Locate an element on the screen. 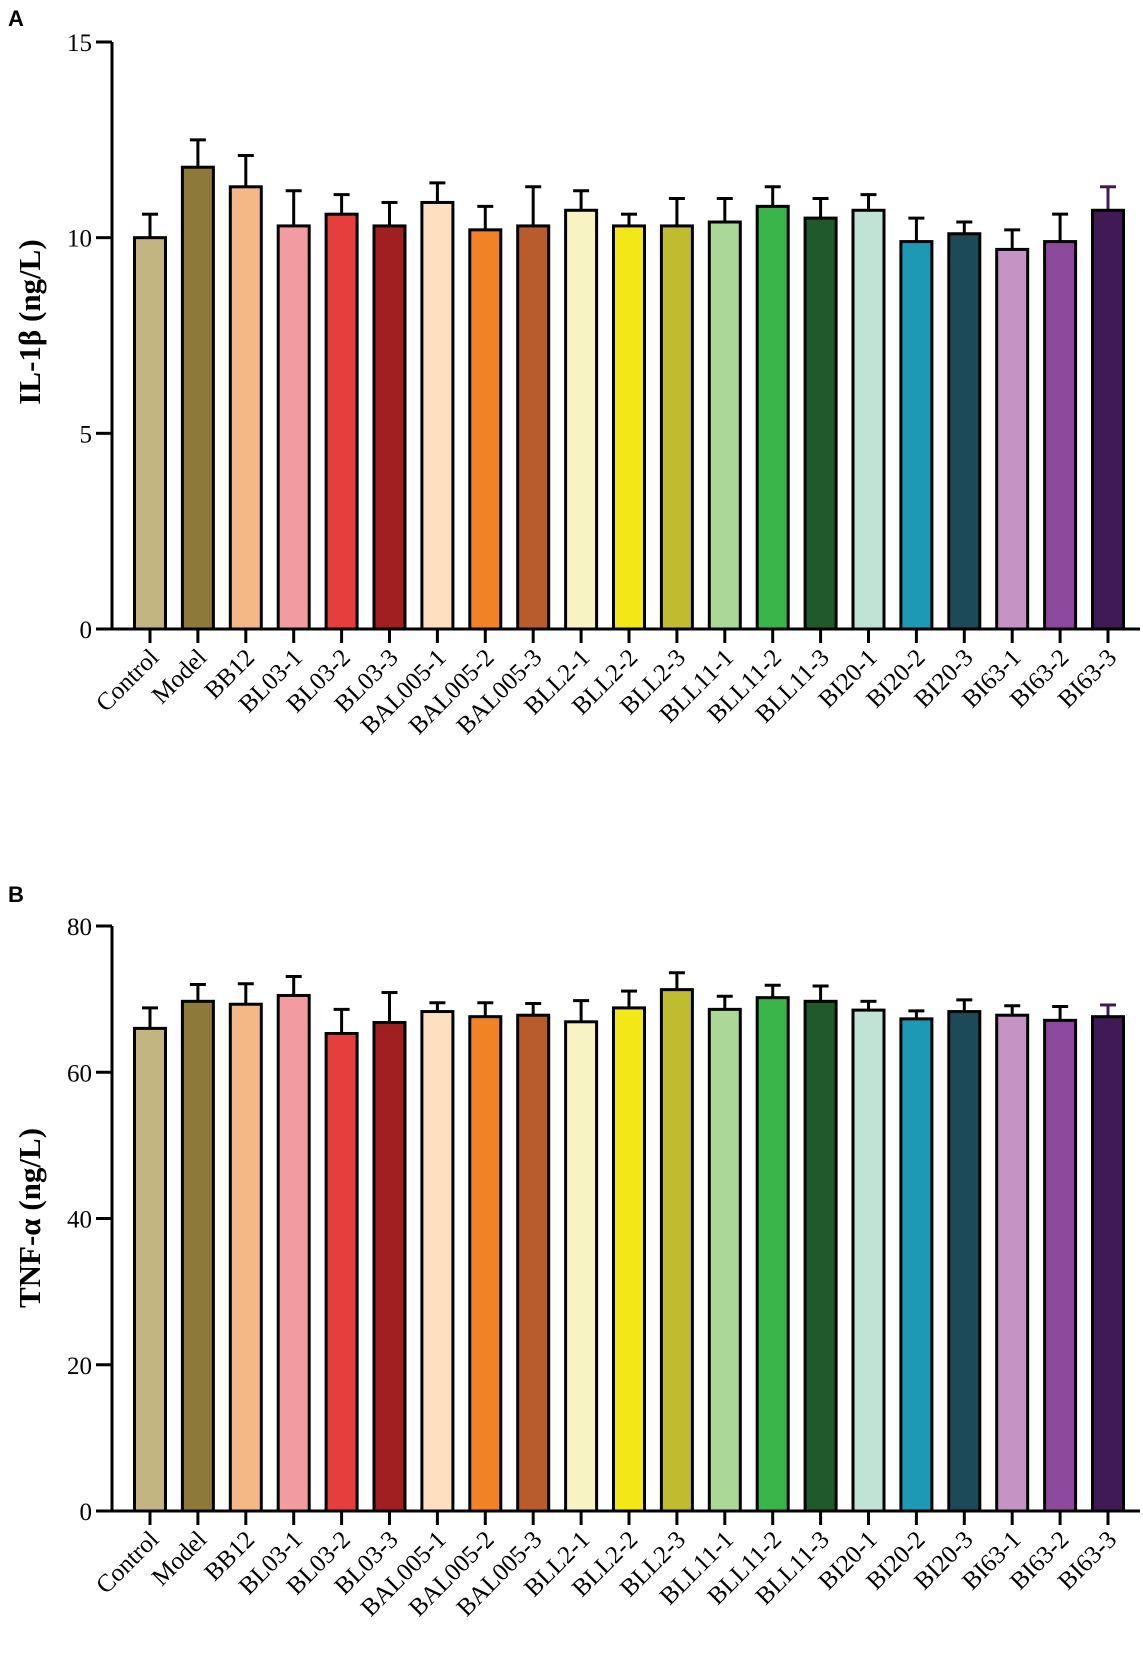 The height and width of the screenshot is (1659, 1143). panel-letter: B is located at coordinates (16, 894).